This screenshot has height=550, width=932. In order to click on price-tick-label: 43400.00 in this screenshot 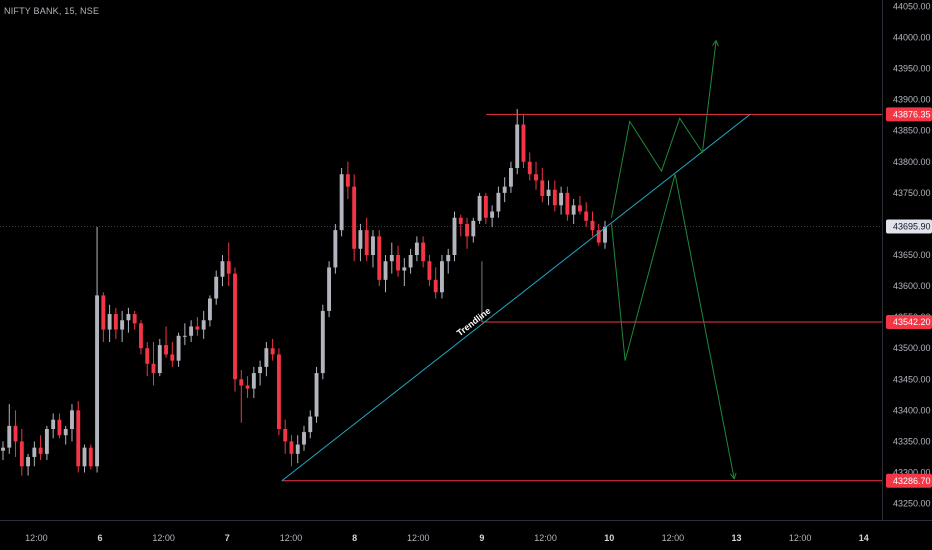, I will do `click(912, 410)`.